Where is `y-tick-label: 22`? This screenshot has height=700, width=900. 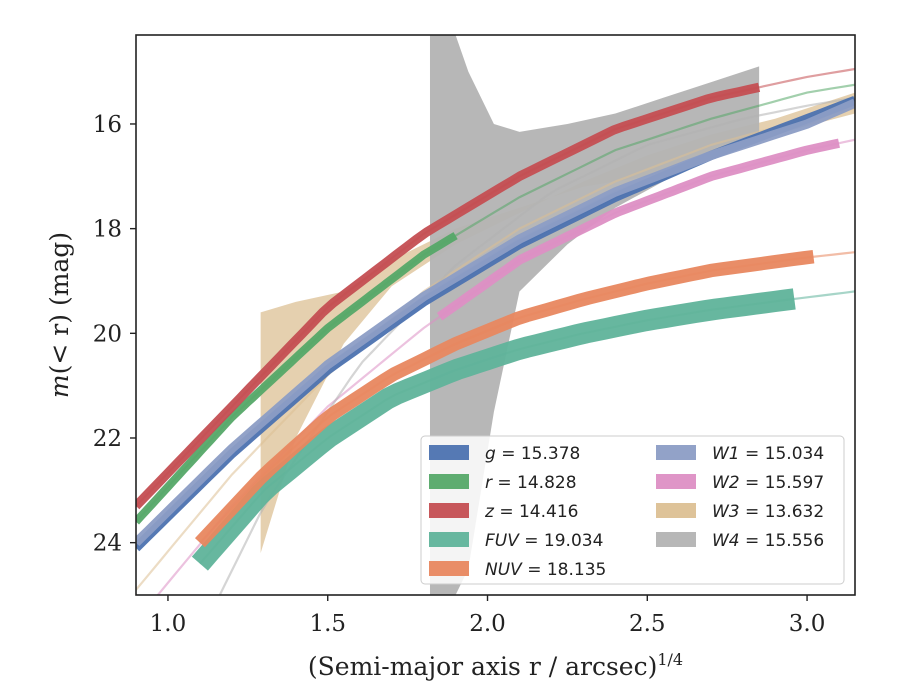
y-tick-label: 22 is located at coordinates (107, 439).